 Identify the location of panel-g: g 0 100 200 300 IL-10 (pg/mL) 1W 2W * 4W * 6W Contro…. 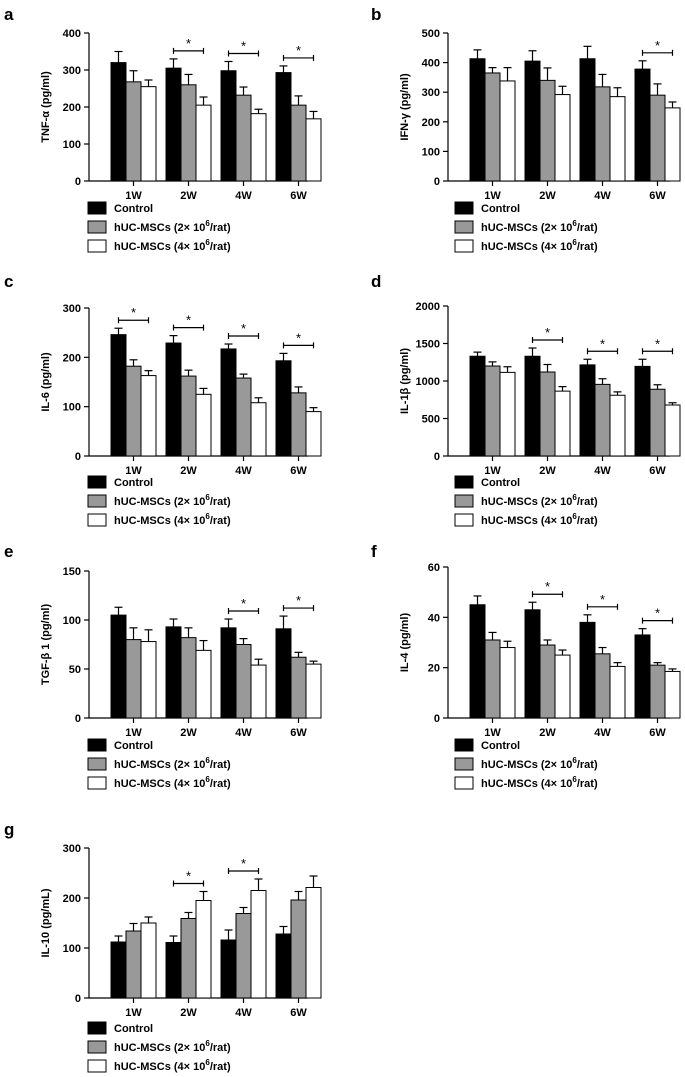
(163, 946).